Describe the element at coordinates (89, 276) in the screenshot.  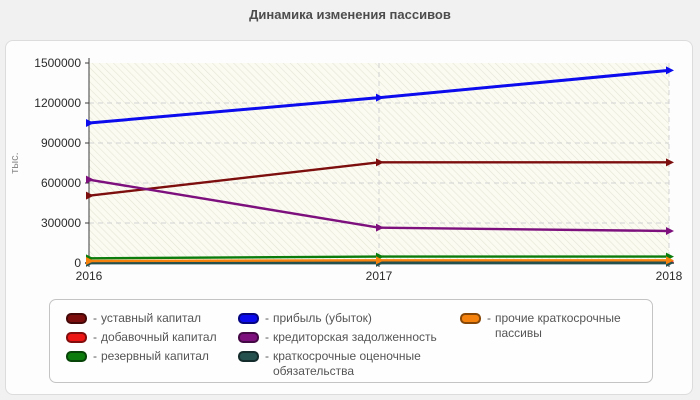
I see `x-tick-label: 2016` at that location.